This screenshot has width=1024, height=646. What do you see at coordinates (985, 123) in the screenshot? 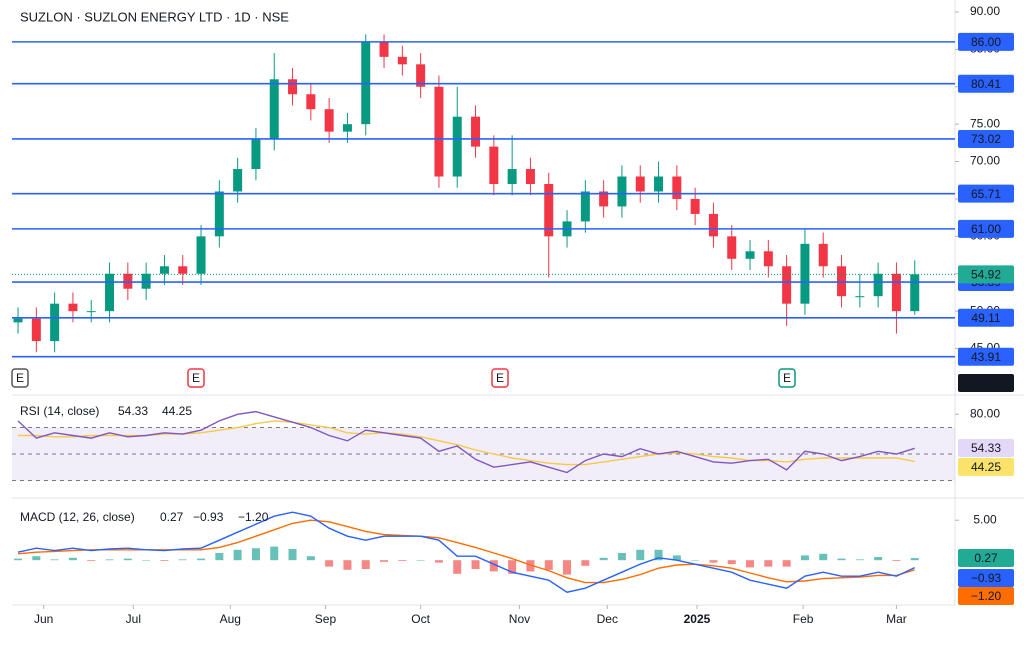
I see `y-tick-label: 75.00` at bounding box center [985, 123].